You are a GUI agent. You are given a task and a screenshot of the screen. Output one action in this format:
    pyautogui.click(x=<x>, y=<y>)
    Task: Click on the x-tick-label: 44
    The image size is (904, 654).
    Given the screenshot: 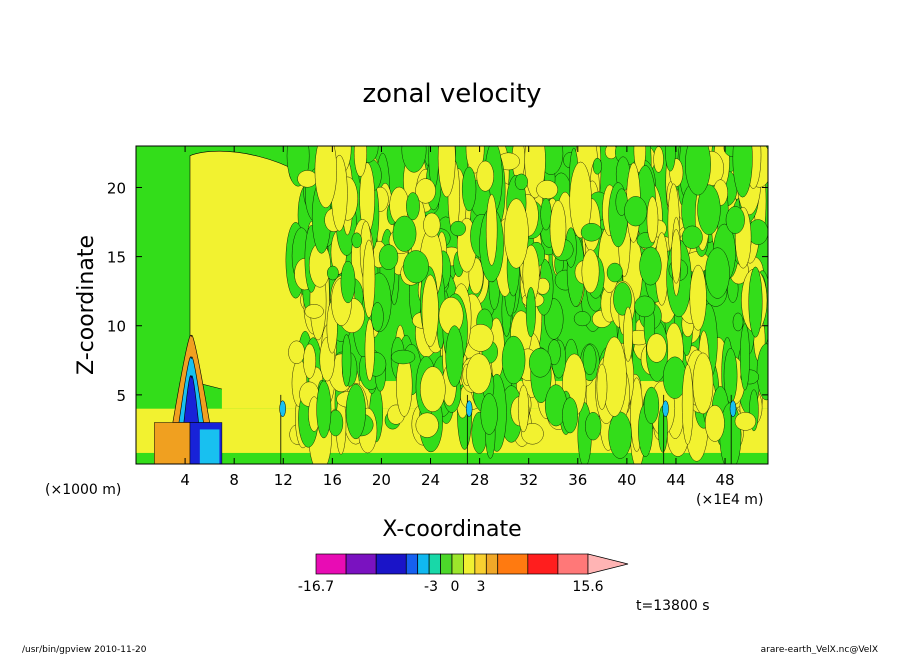 What is the action you would take?
    pyautogui.click(x=675, y=480)
    